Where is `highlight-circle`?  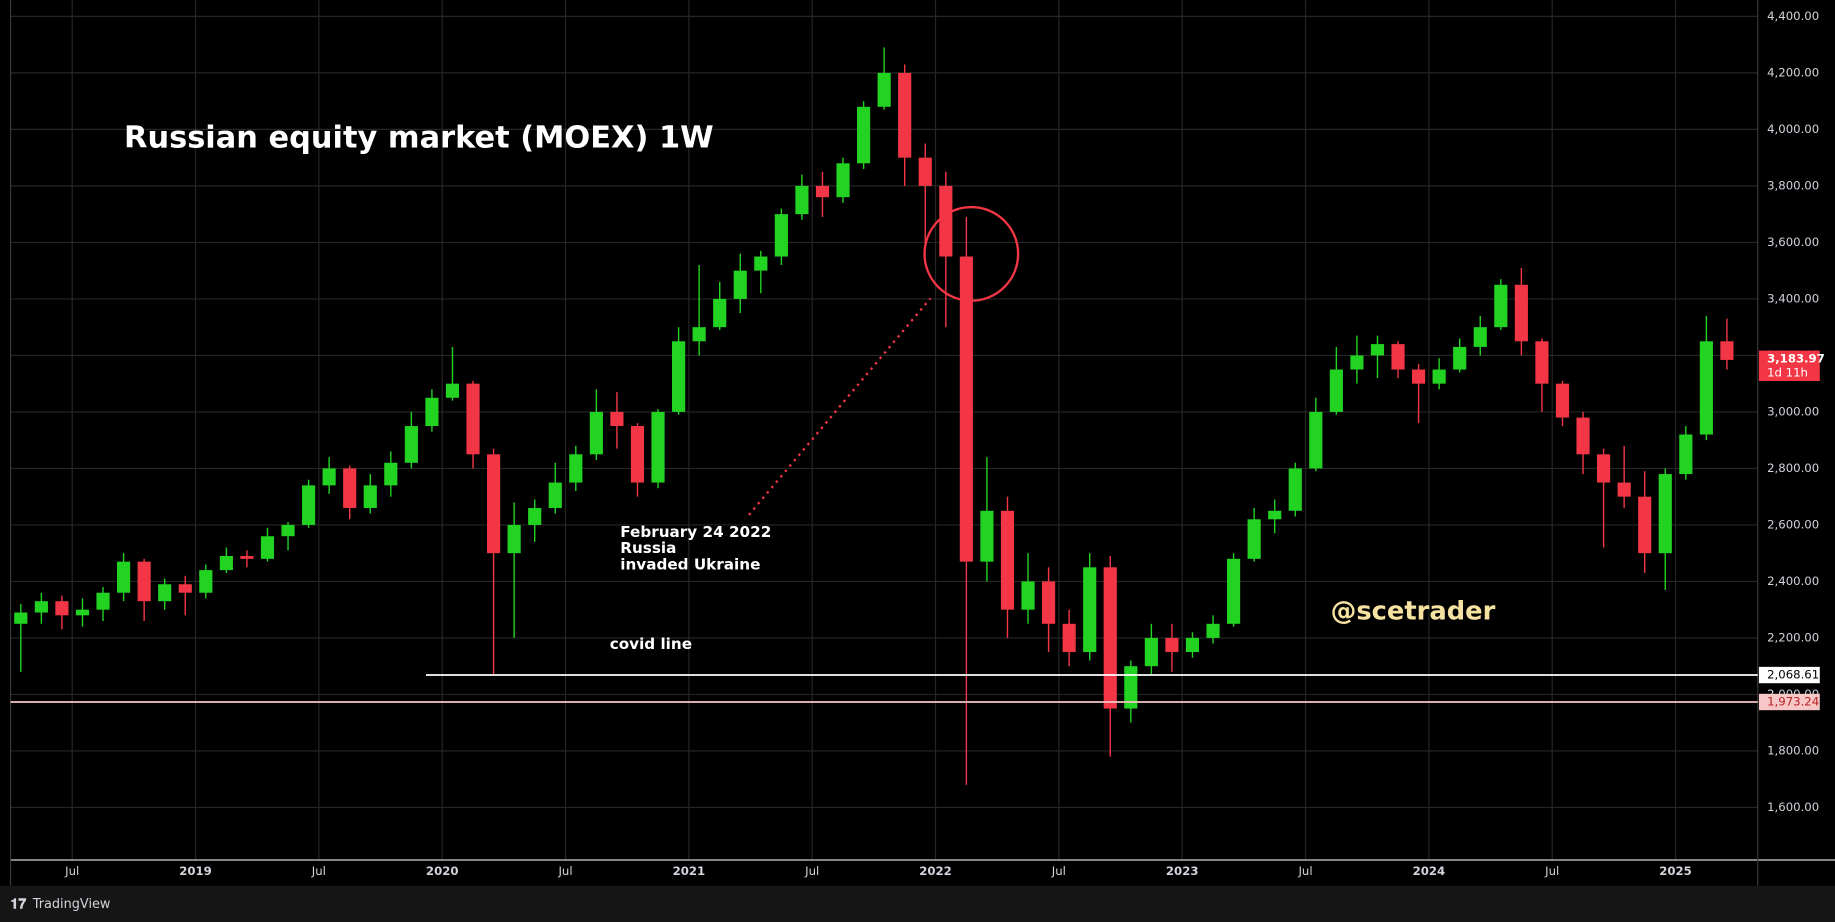
highlight-circle is located at coordinates (971, 253).